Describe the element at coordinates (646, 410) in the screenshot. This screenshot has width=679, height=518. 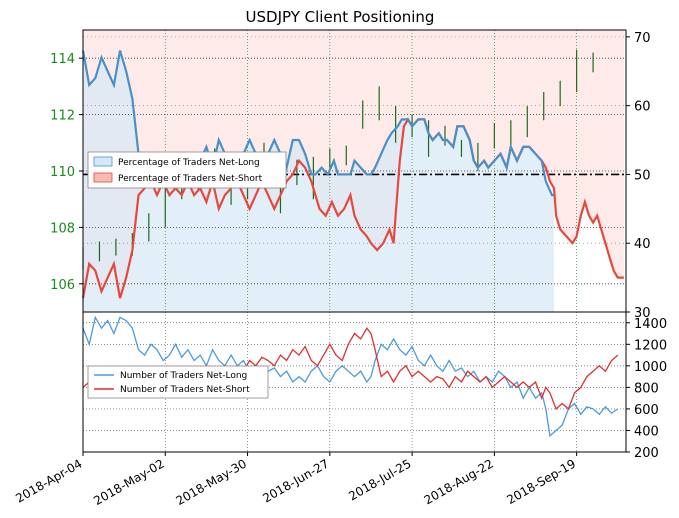
I see `count-tick-label-600: 600` at that location.